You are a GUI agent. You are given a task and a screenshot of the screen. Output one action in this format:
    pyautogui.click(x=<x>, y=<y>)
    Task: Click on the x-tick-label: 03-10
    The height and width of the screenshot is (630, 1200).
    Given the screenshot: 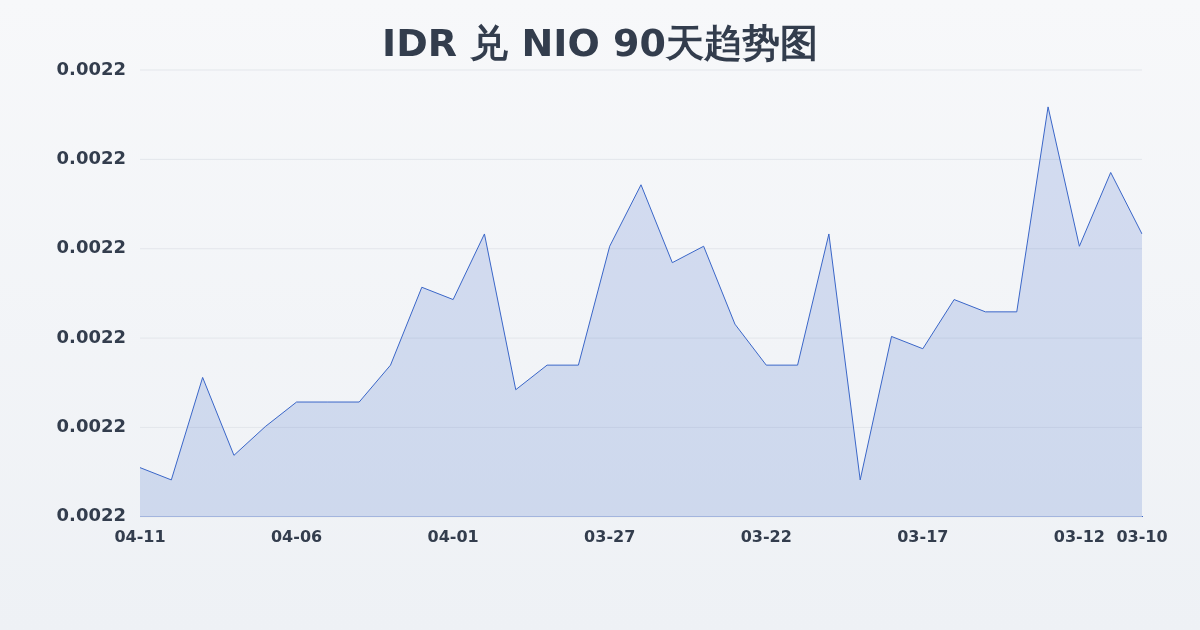 What is the action you would take?
    pyautogui.click(x=1142, y=536)
    